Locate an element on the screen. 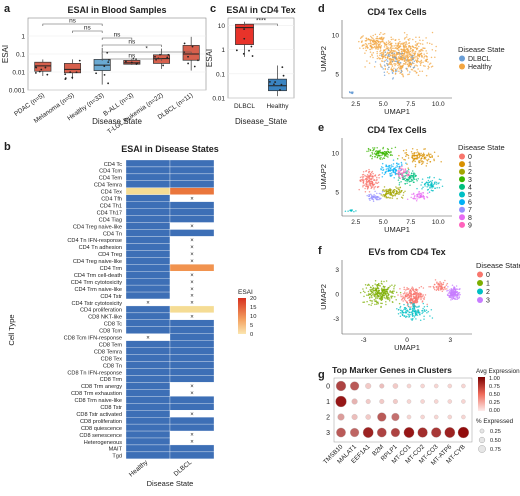 The width and height of the screenshot is (520, 496). row-label: CD4 Trm is located at coordinates (111, 269).